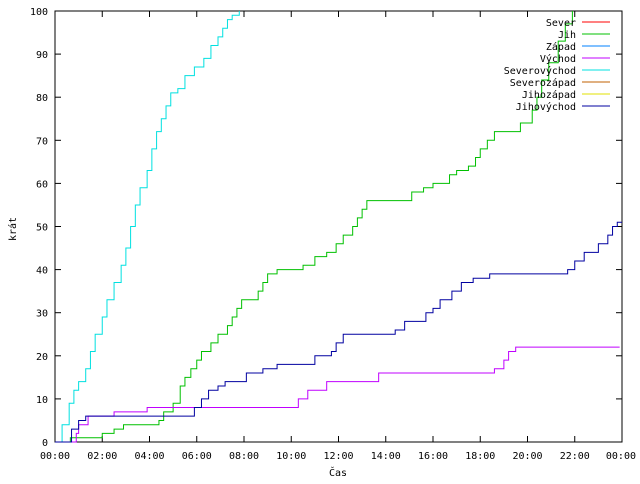  What do you see at coordinates (42, 228) in the screenshot?
I see `y-tick-label: 50` at bounding box center [42, 228].